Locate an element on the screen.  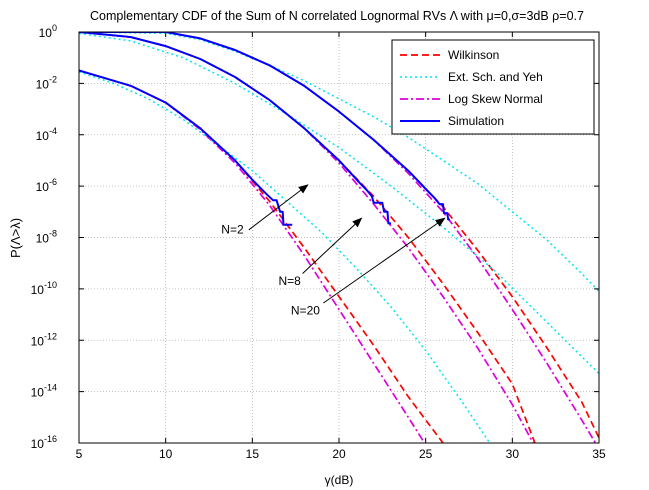
x-tick-label: 35 is located at coordinates (599, 454).